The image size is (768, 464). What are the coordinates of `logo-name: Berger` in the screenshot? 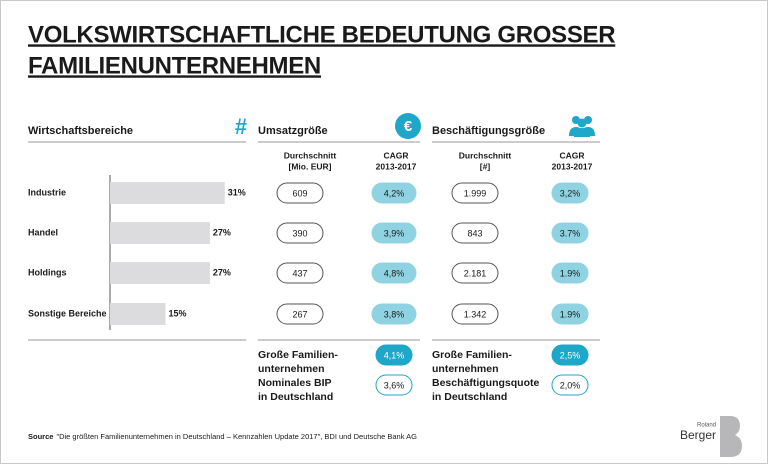 It's located at (698, 435).